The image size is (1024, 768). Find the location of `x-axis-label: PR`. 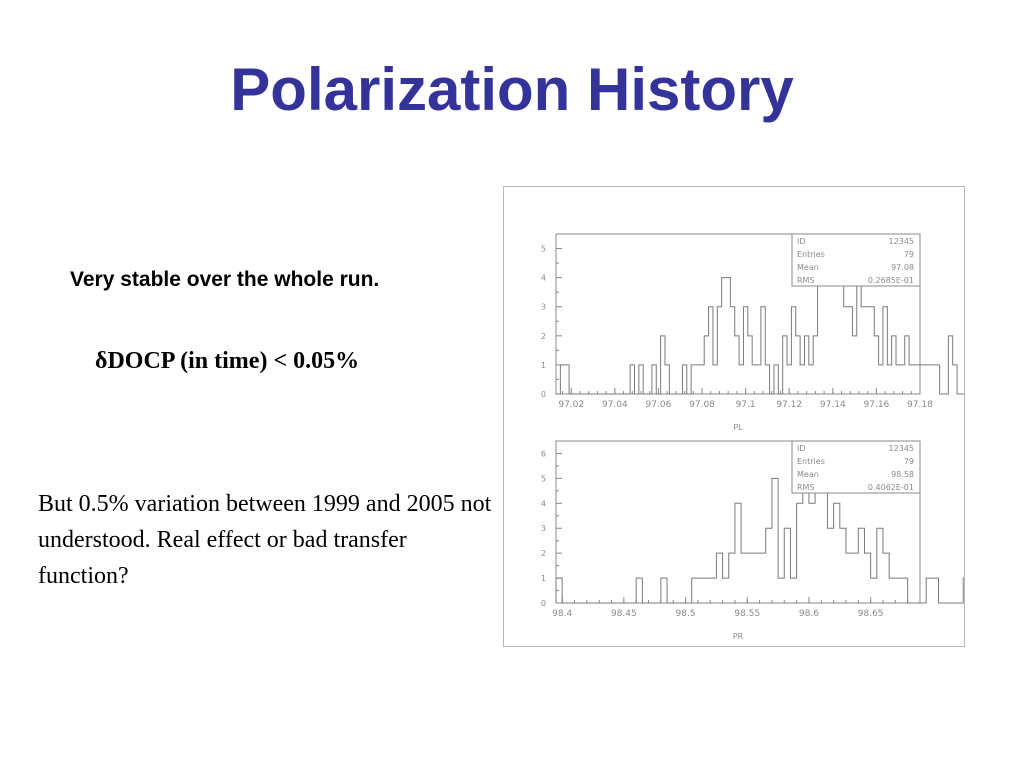

x-axis-label: PR is located at coordinates (738, 636).